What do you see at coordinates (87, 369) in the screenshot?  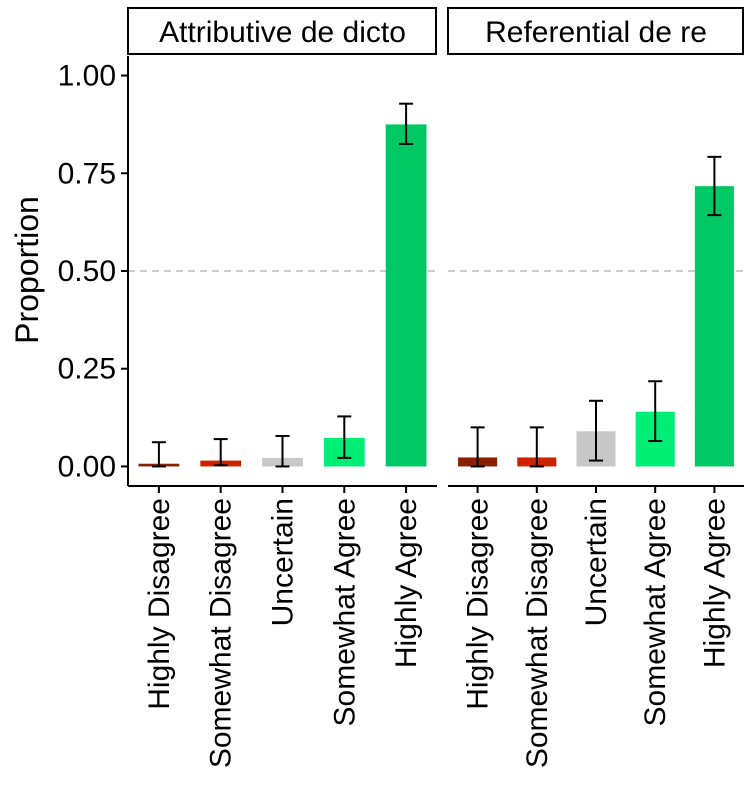 I see `y-tick-label: 0.25` at bounding box center [87, 369].